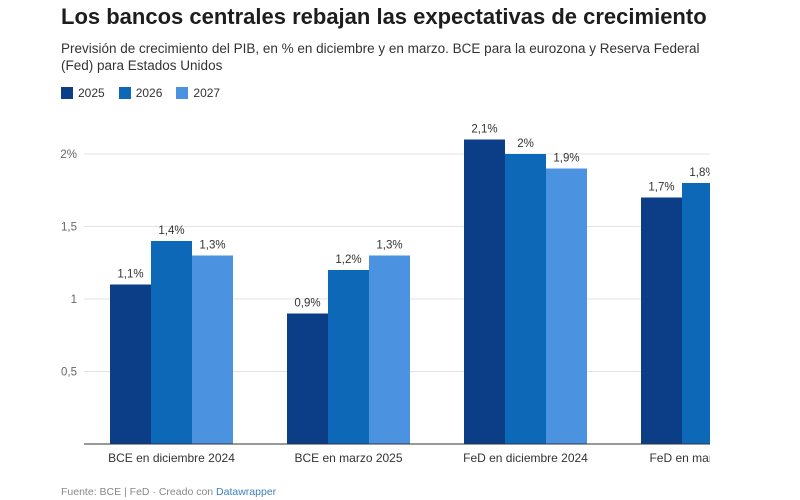 This screenshot has width=800, height=500. I want to click on data-label-2027-1: 1,3%, so click(389, 246).